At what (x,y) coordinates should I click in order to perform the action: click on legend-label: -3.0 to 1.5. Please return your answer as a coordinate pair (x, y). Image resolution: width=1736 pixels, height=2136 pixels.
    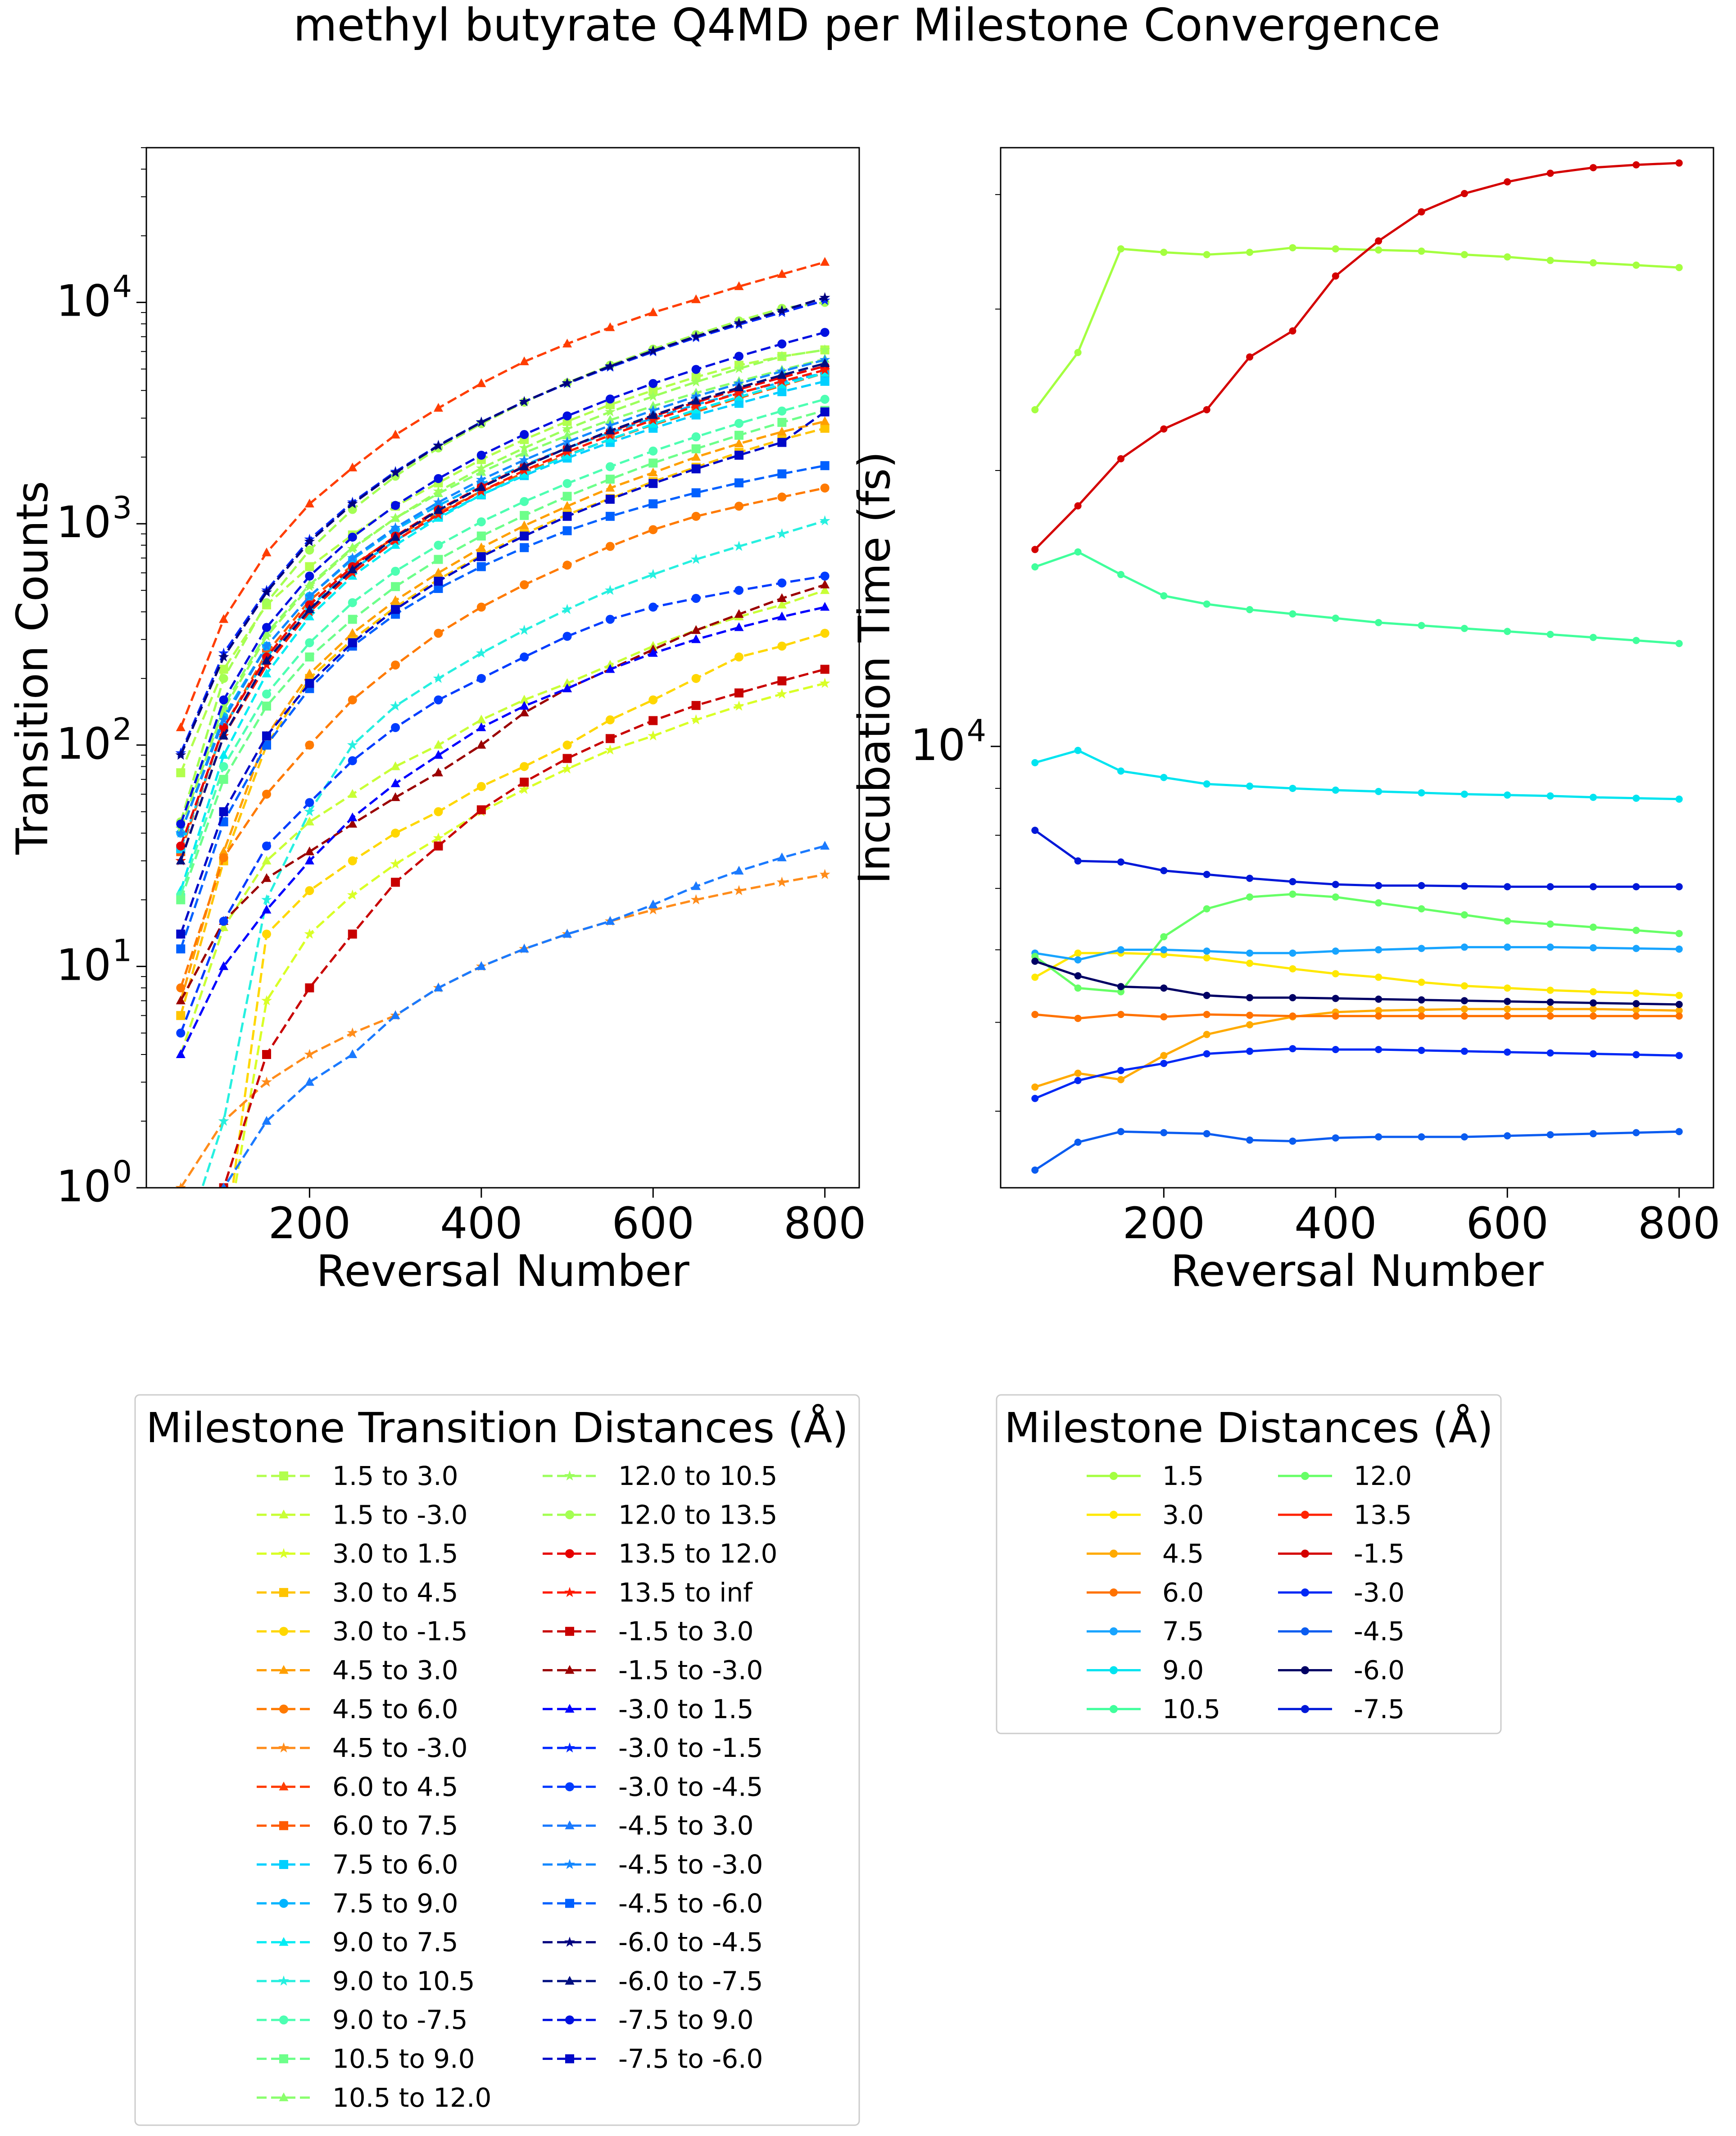
    Looking at the image, I should click on (686, 1709).